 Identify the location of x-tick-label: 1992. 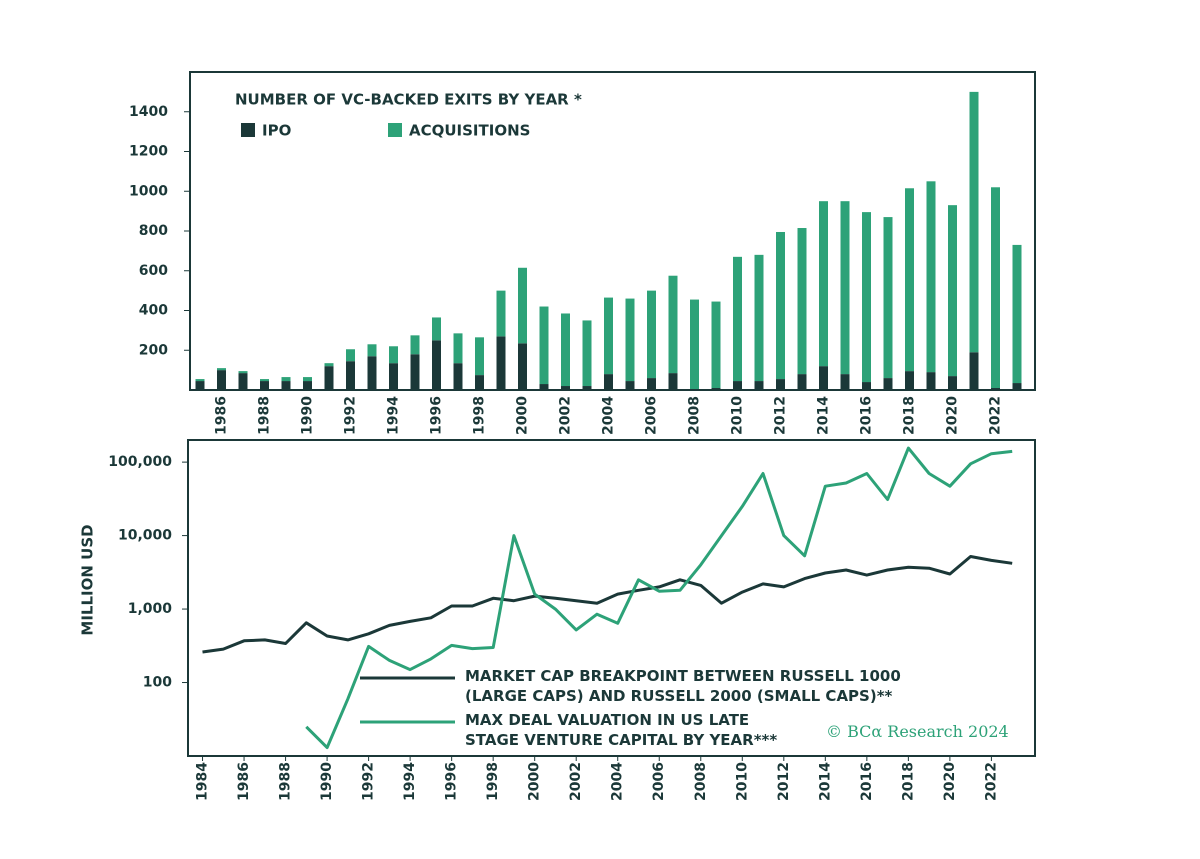
(351, 415).